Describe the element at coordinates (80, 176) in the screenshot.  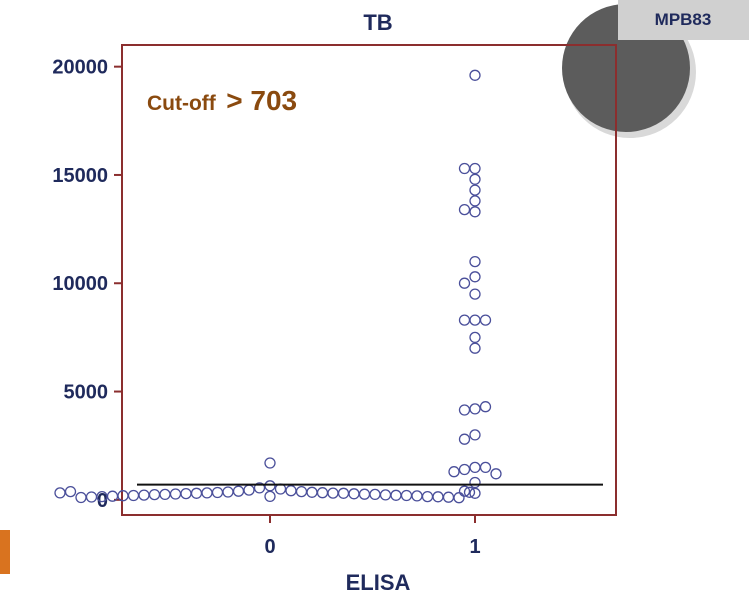
I see `y-tick-label: 15000` at that location.